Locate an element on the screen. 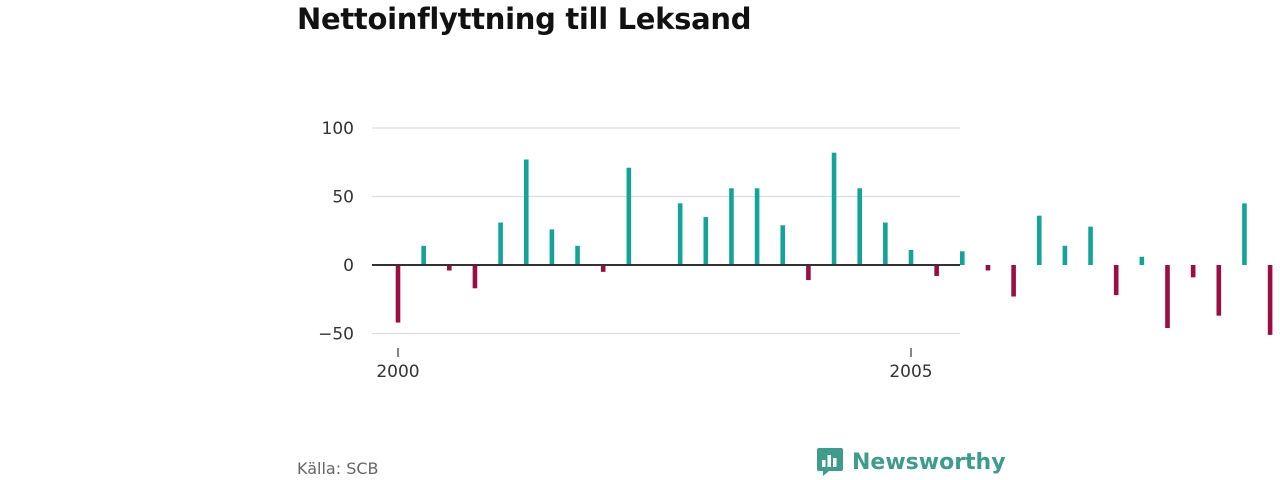  x-tick-label: 2005 is located at coordinates (910, 372).